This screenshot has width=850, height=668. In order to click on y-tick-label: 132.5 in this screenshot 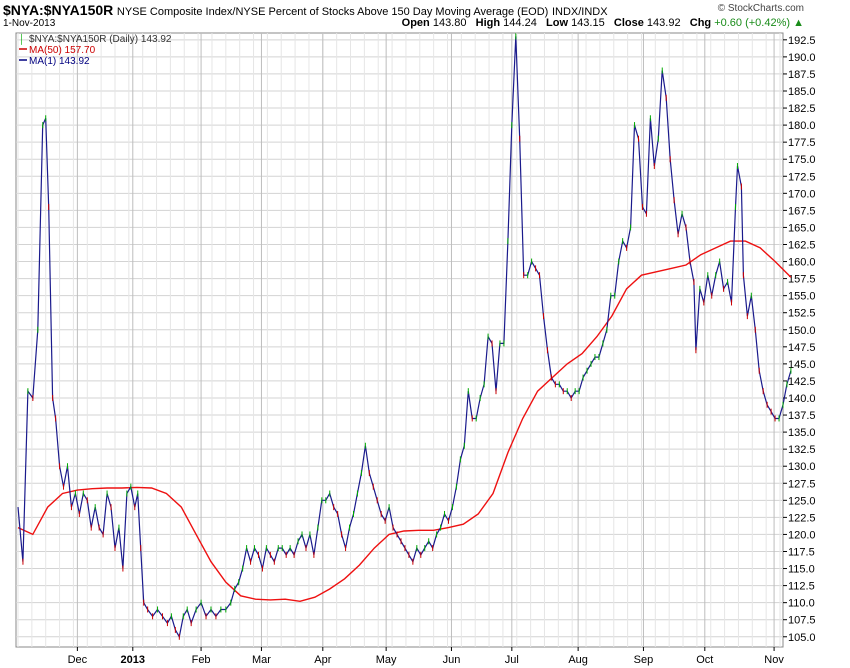, I will do `click(802, 450)`.